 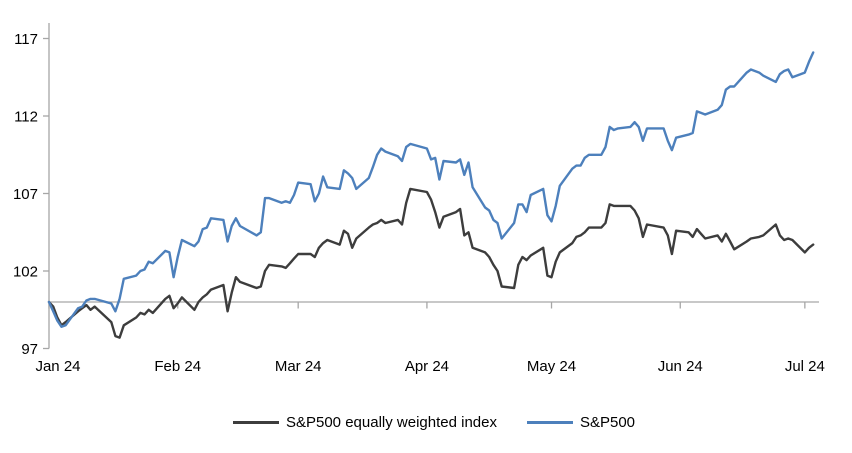 What do you see at coordinates (298, 366) in the screenshot?
I see `x-tick-label: Mar 24` at bounding box center [298, 366].